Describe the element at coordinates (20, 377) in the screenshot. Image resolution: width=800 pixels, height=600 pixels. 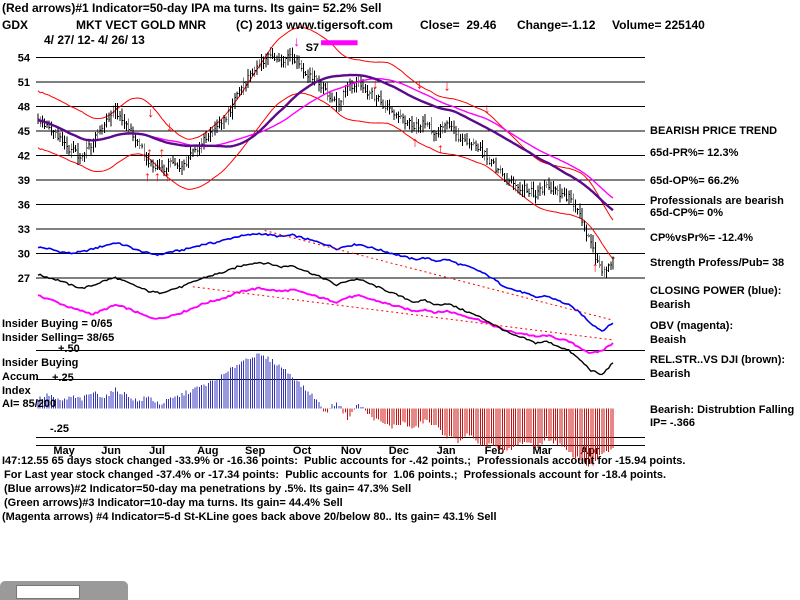
I see `accum-label-2: Accum` at that location.